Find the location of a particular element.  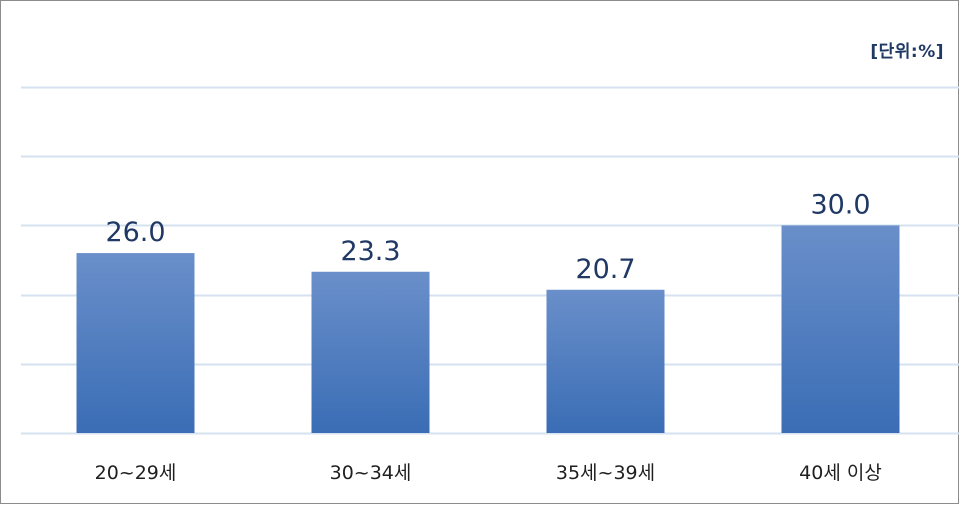

value-label: 23.3 is located at coordinates (370, 251).